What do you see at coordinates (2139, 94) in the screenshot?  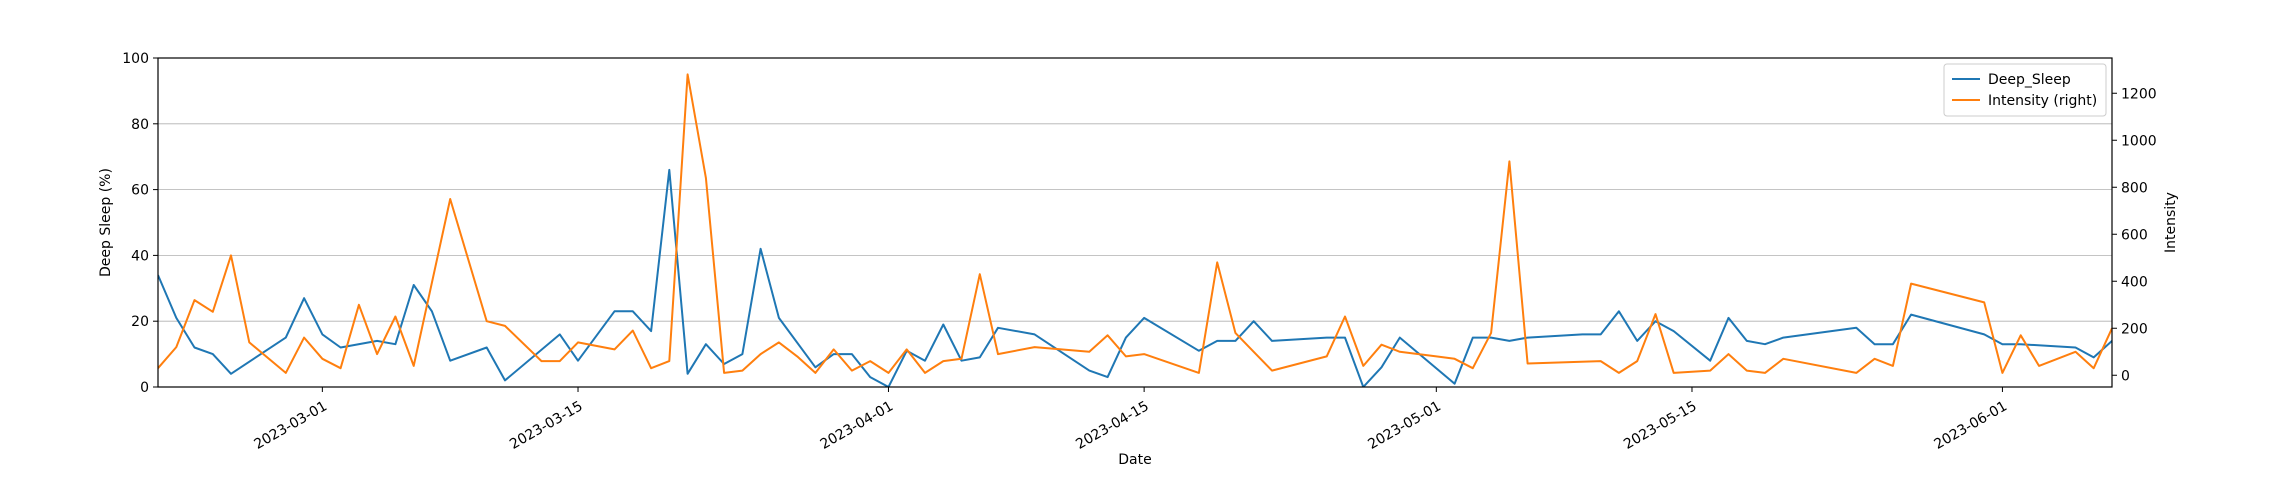 I see `y-right-tick-label-6: 1200` at bounding box center [2139, 94].